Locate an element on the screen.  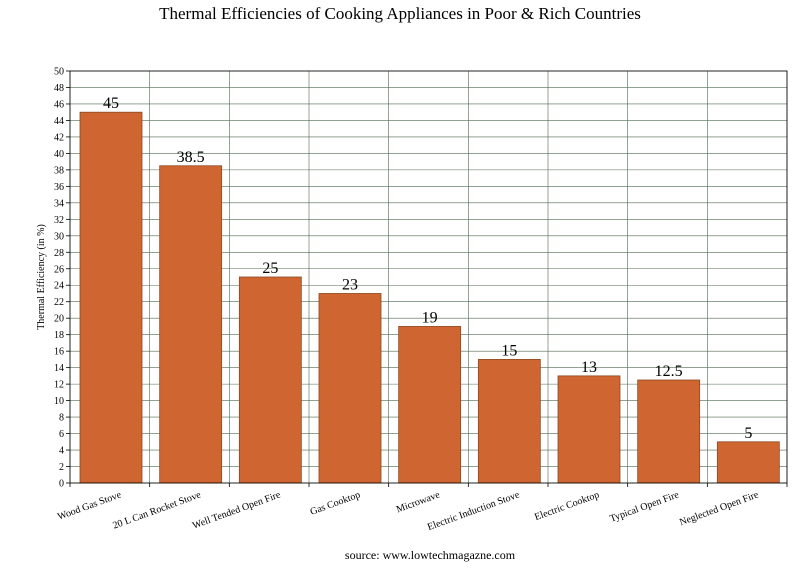
x-tick-label: Electric Cooktop is located at coordinates (567, 506).